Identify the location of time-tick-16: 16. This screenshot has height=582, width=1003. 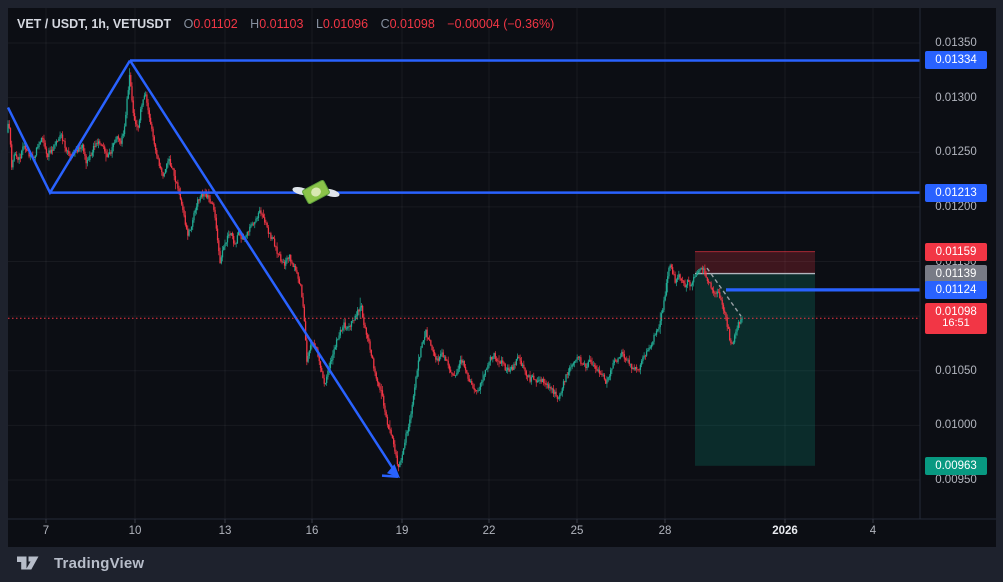
(312, 531).